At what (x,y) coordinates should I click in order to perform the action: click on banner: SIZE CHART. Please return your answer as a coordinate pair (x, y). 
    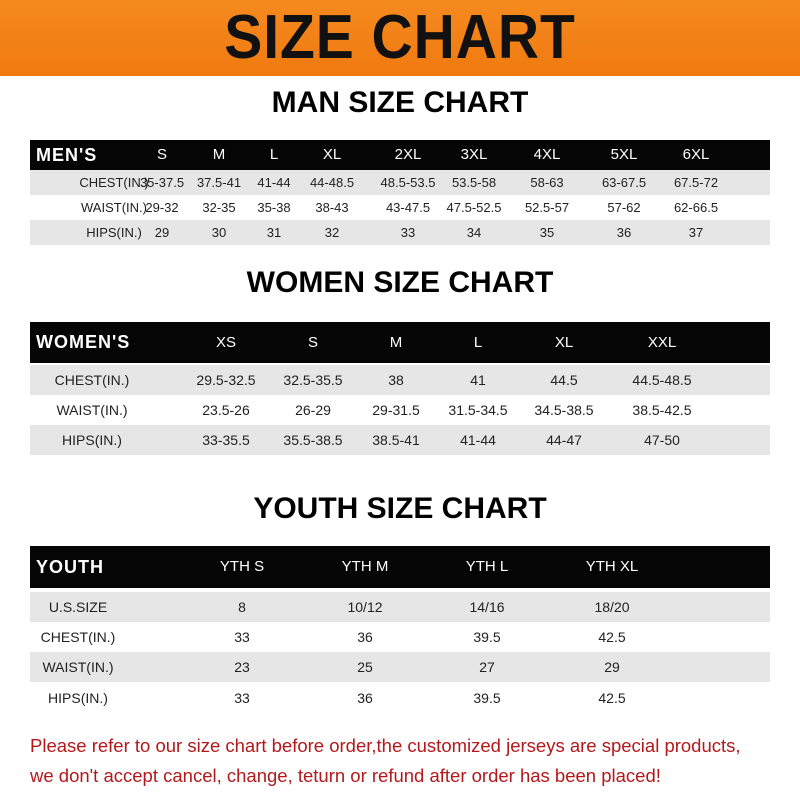
    Looking at the image, I should click on (400, 38).